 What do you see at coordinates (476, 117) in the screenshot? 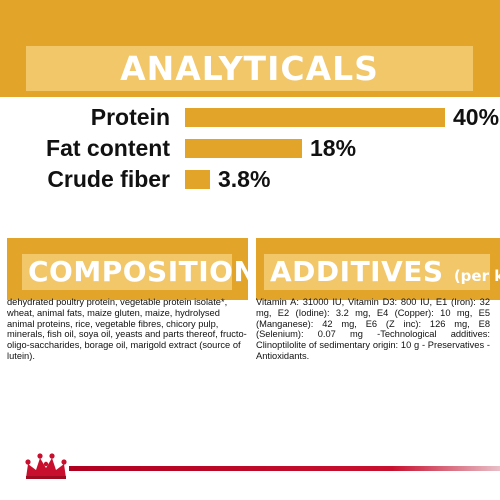
I see `constituent-value: 40%` at bounding box center [476, 117].